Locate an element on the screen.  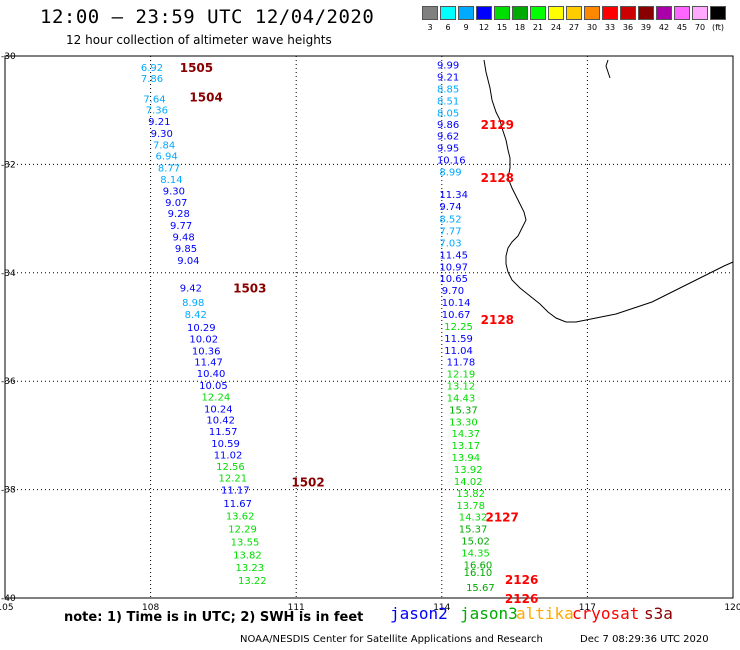
swh-value: 11.04 is located at coordinates (458, 351).